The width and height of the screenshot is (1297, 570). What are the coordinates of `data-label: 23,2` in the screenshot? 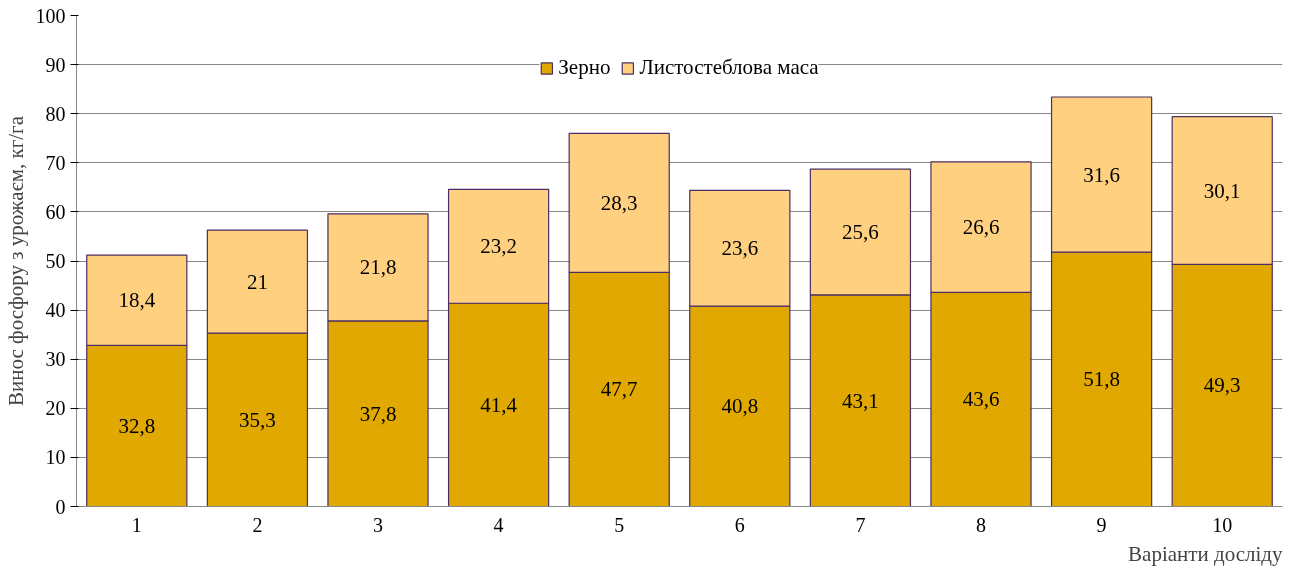 It's located at (498, 246).